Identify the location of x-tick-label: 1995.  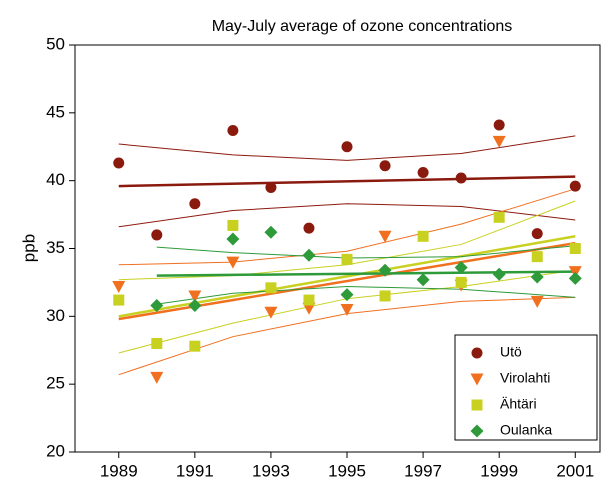
(347, 470).